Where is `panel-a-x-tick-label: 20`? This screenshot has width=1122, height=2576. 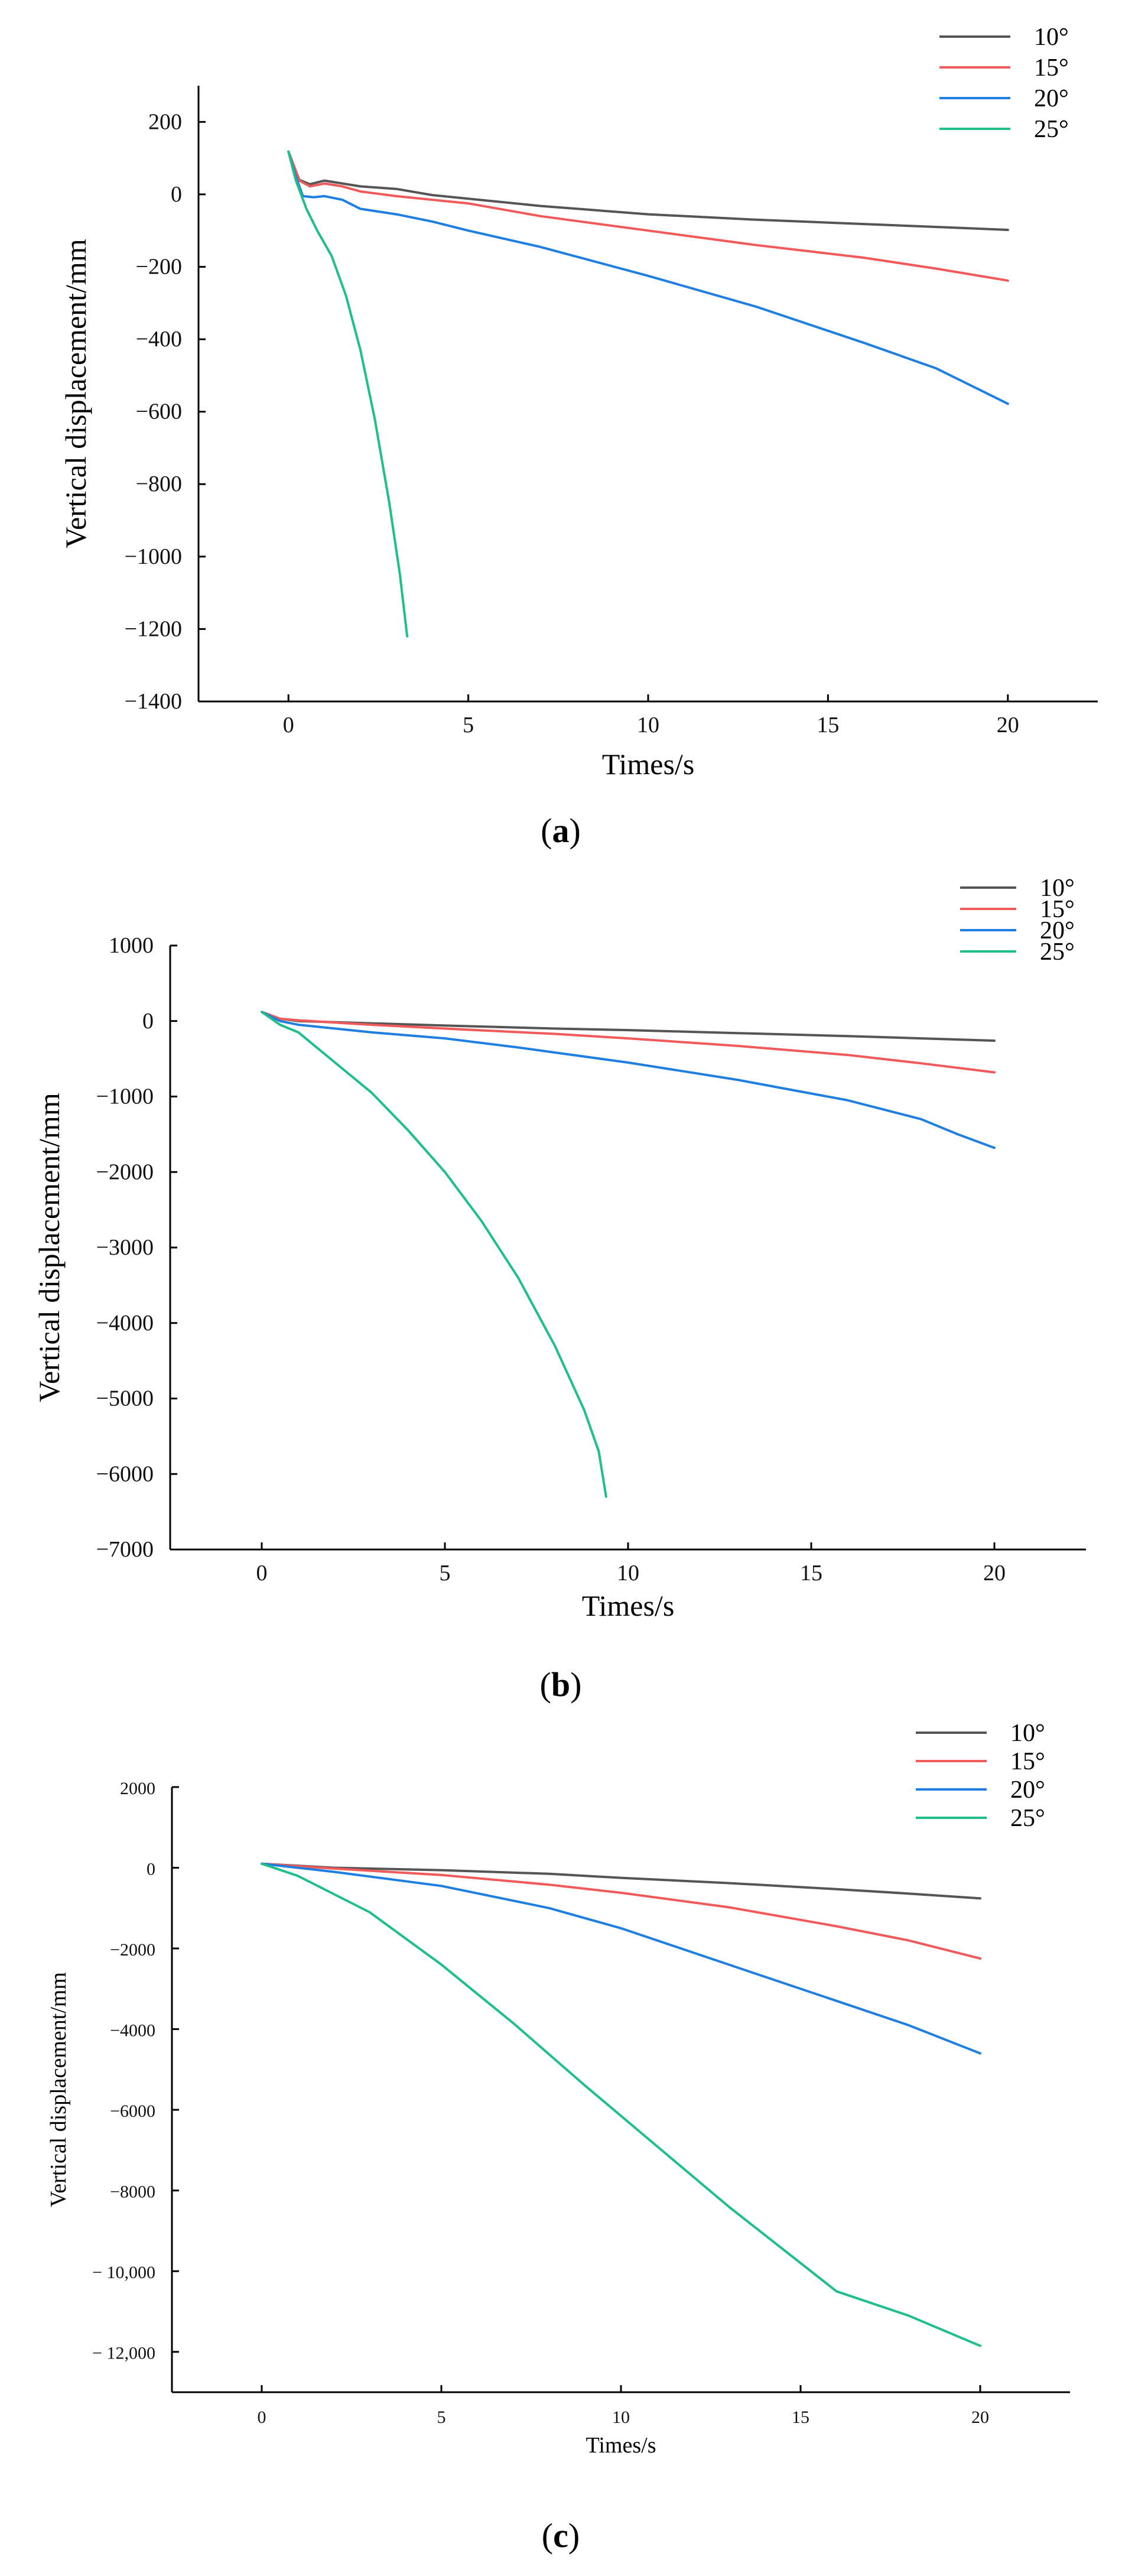
panel-a-x-tick-label: 20 is located at coordinates (1008, 725).